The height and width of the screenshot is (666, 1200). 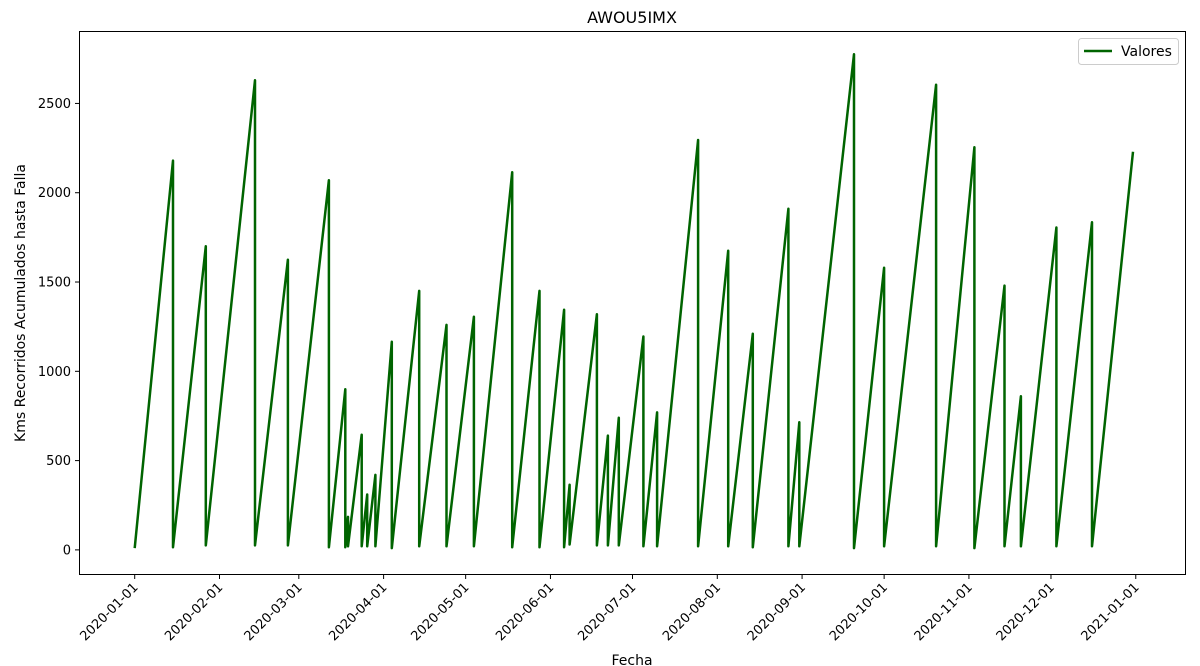 I want to click on y-tick-label: 1500, so click(x=54, y=283).